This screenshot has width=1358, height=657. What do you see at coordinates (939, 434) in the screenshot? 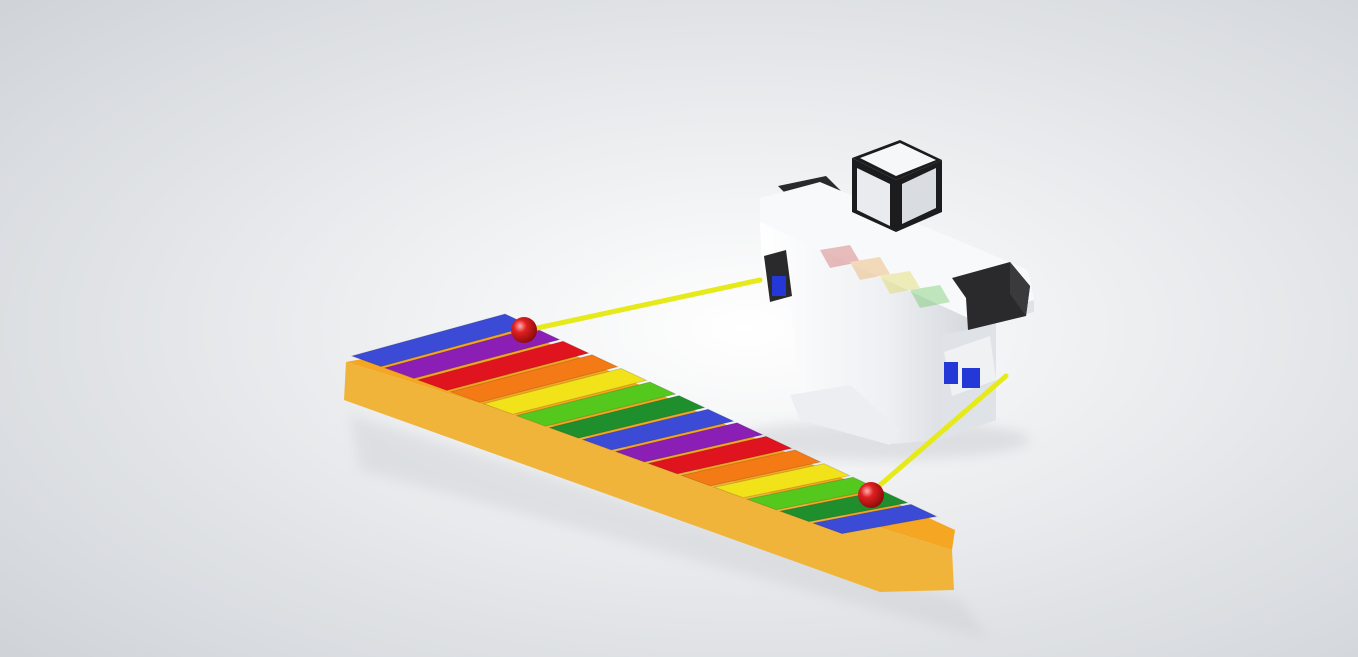
I see `mallet-stick-right` at bounding box center [939, 434].